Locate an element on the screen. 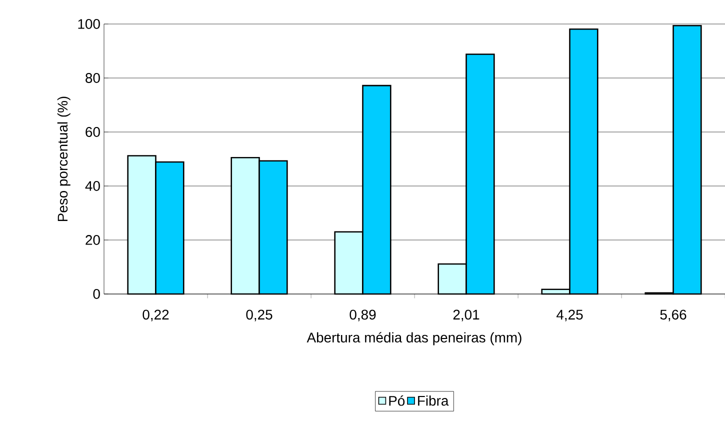  y-tick-label: 60 is located at coordinates (93, 132).